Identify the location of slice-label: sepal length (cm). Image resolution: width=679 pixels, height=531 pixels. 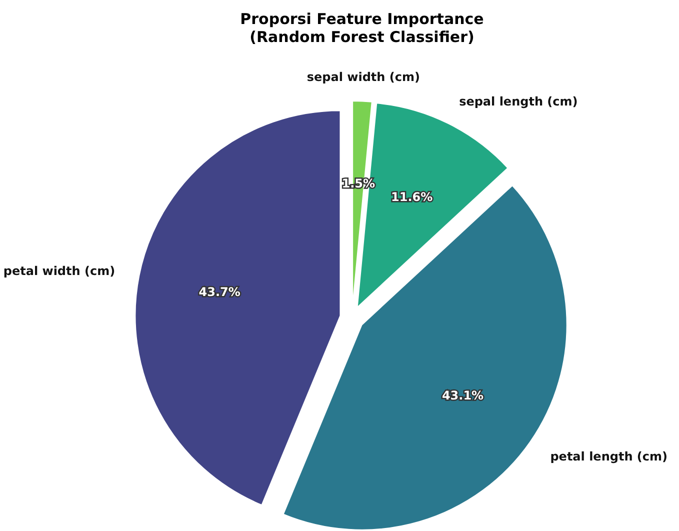
(518, 101).